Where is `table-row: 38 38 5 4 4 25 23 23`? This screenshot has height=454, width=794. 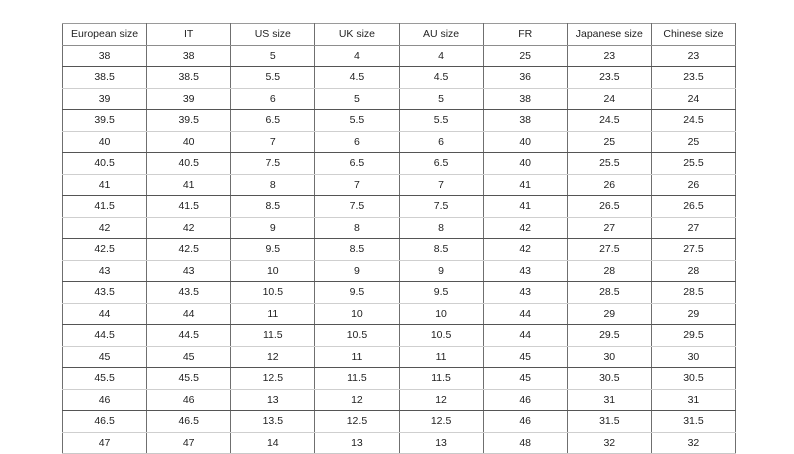 table-row: 38 38 5 4 4 25 23 23 is located at coordinates (399, 55).